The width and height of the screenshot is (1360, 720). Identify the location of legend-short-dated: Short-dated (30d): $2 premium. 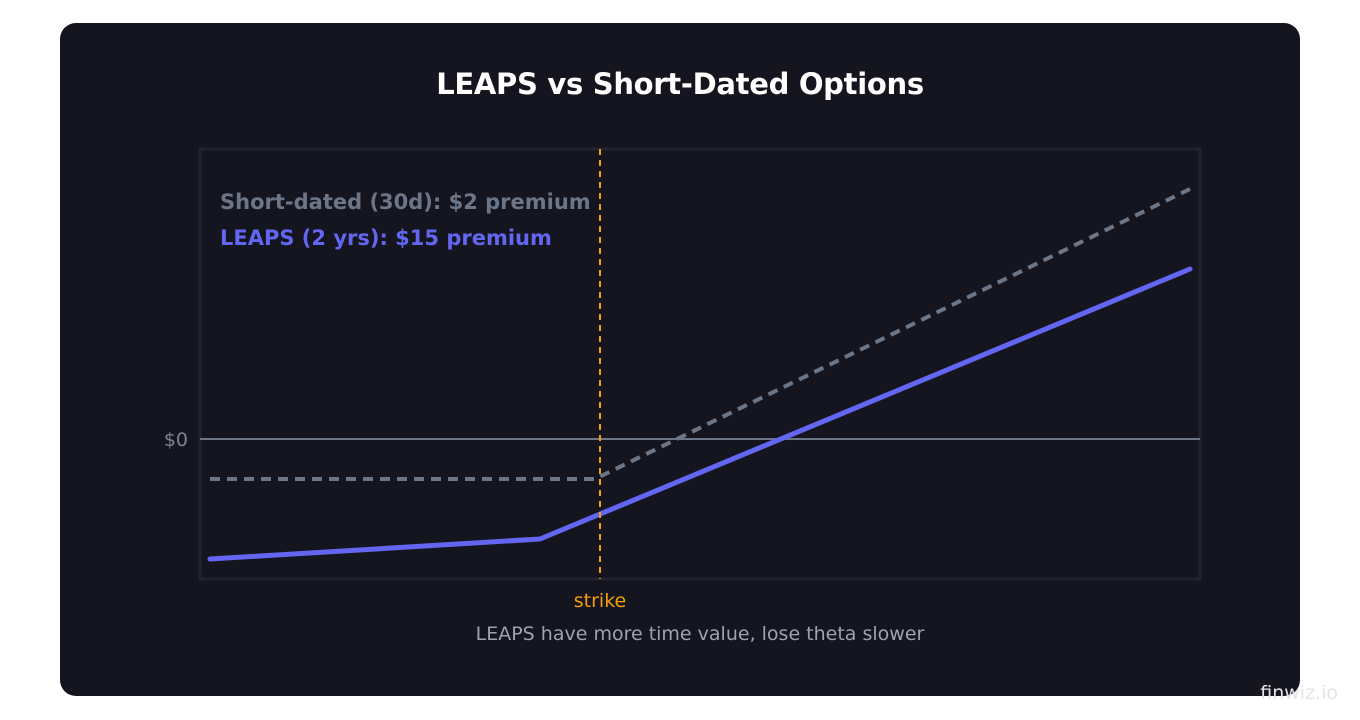
(405, 202).